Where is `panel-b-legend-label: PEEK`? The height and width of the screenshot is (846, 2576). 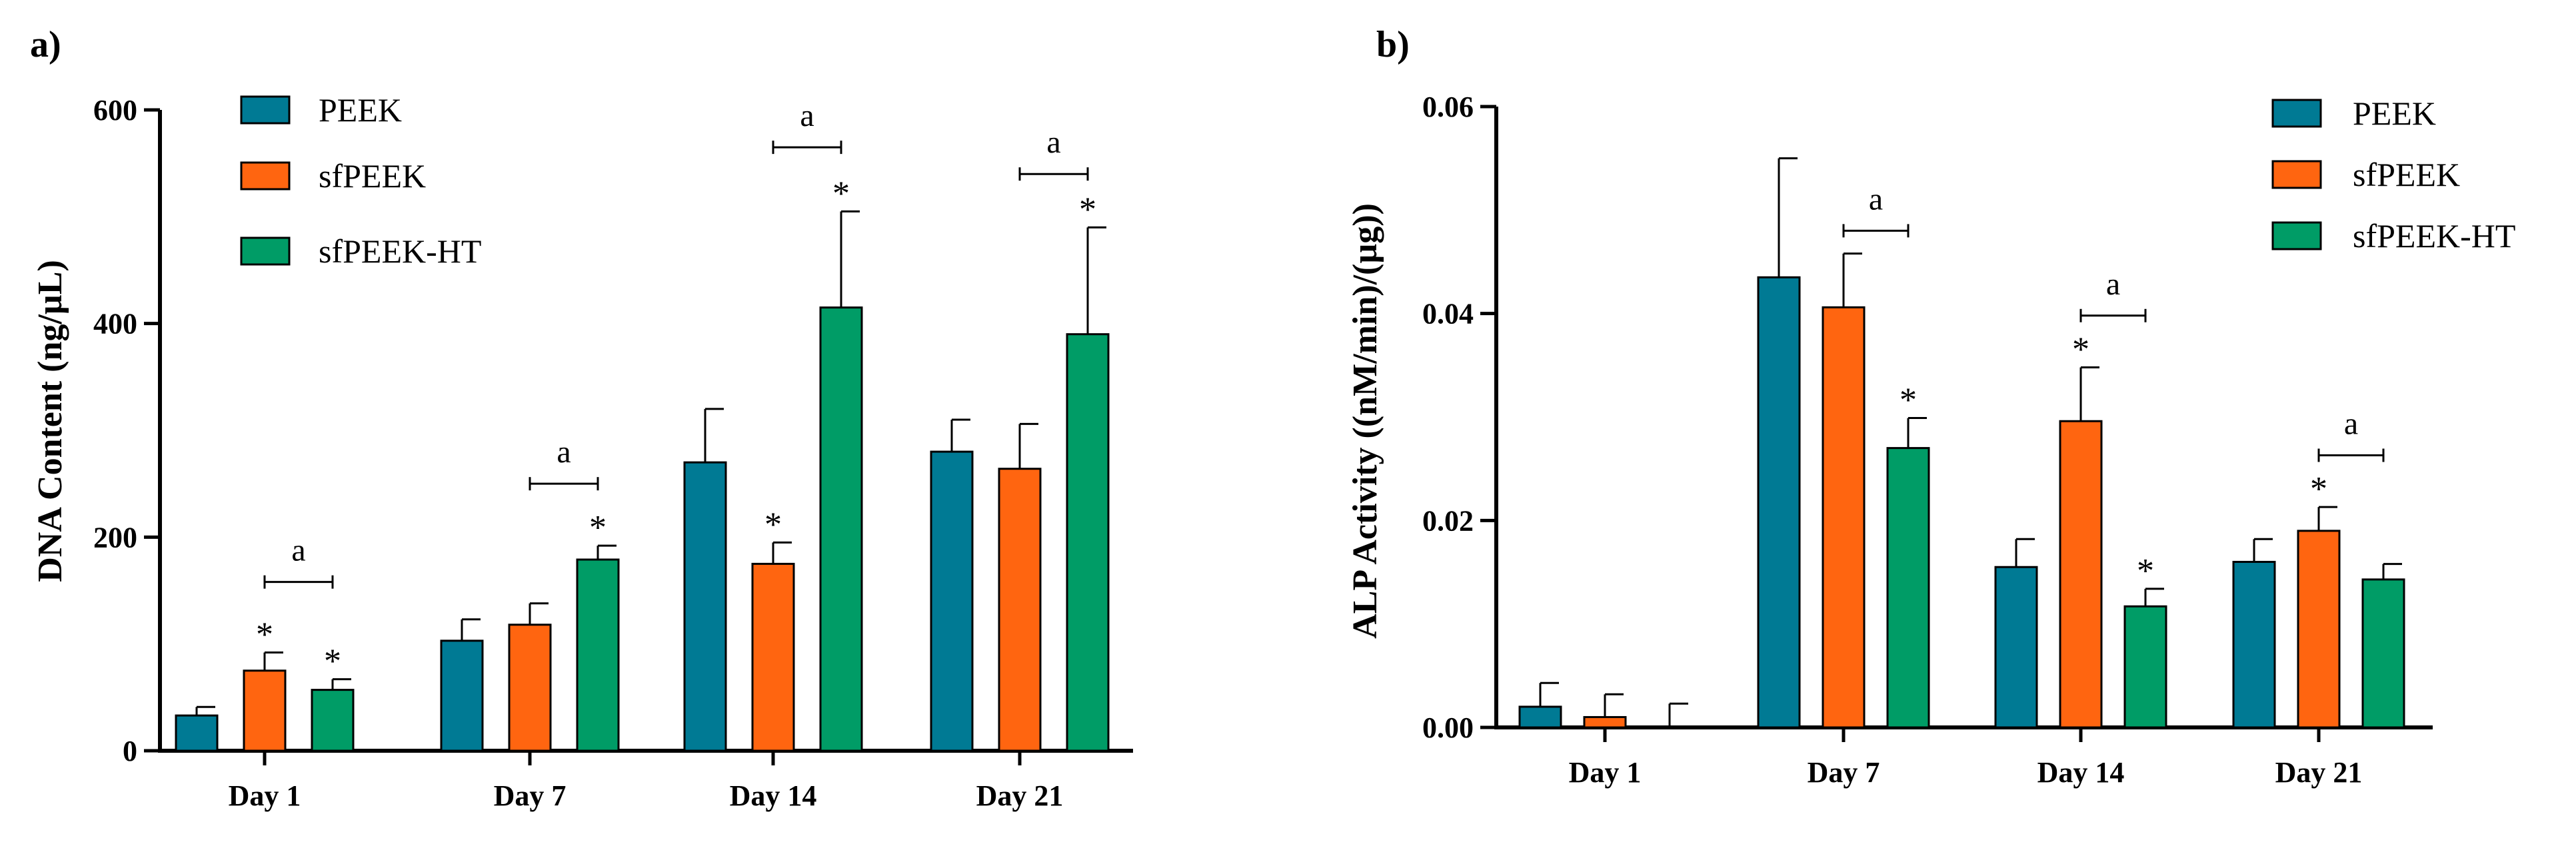 panel-b-legend-label: PEEK is located at coordinates (2395, 113).